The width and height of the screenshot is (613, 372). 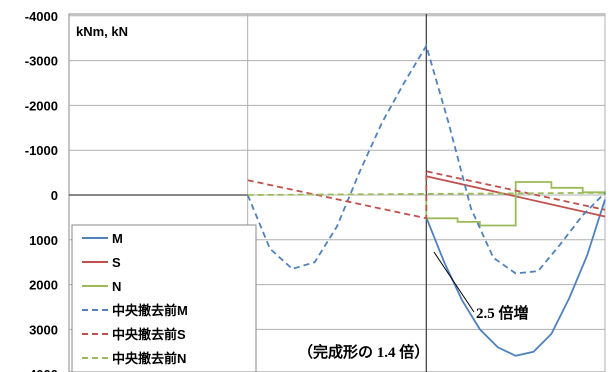 I want to click on y-tick-label: 0, so click(x=54, y=195).